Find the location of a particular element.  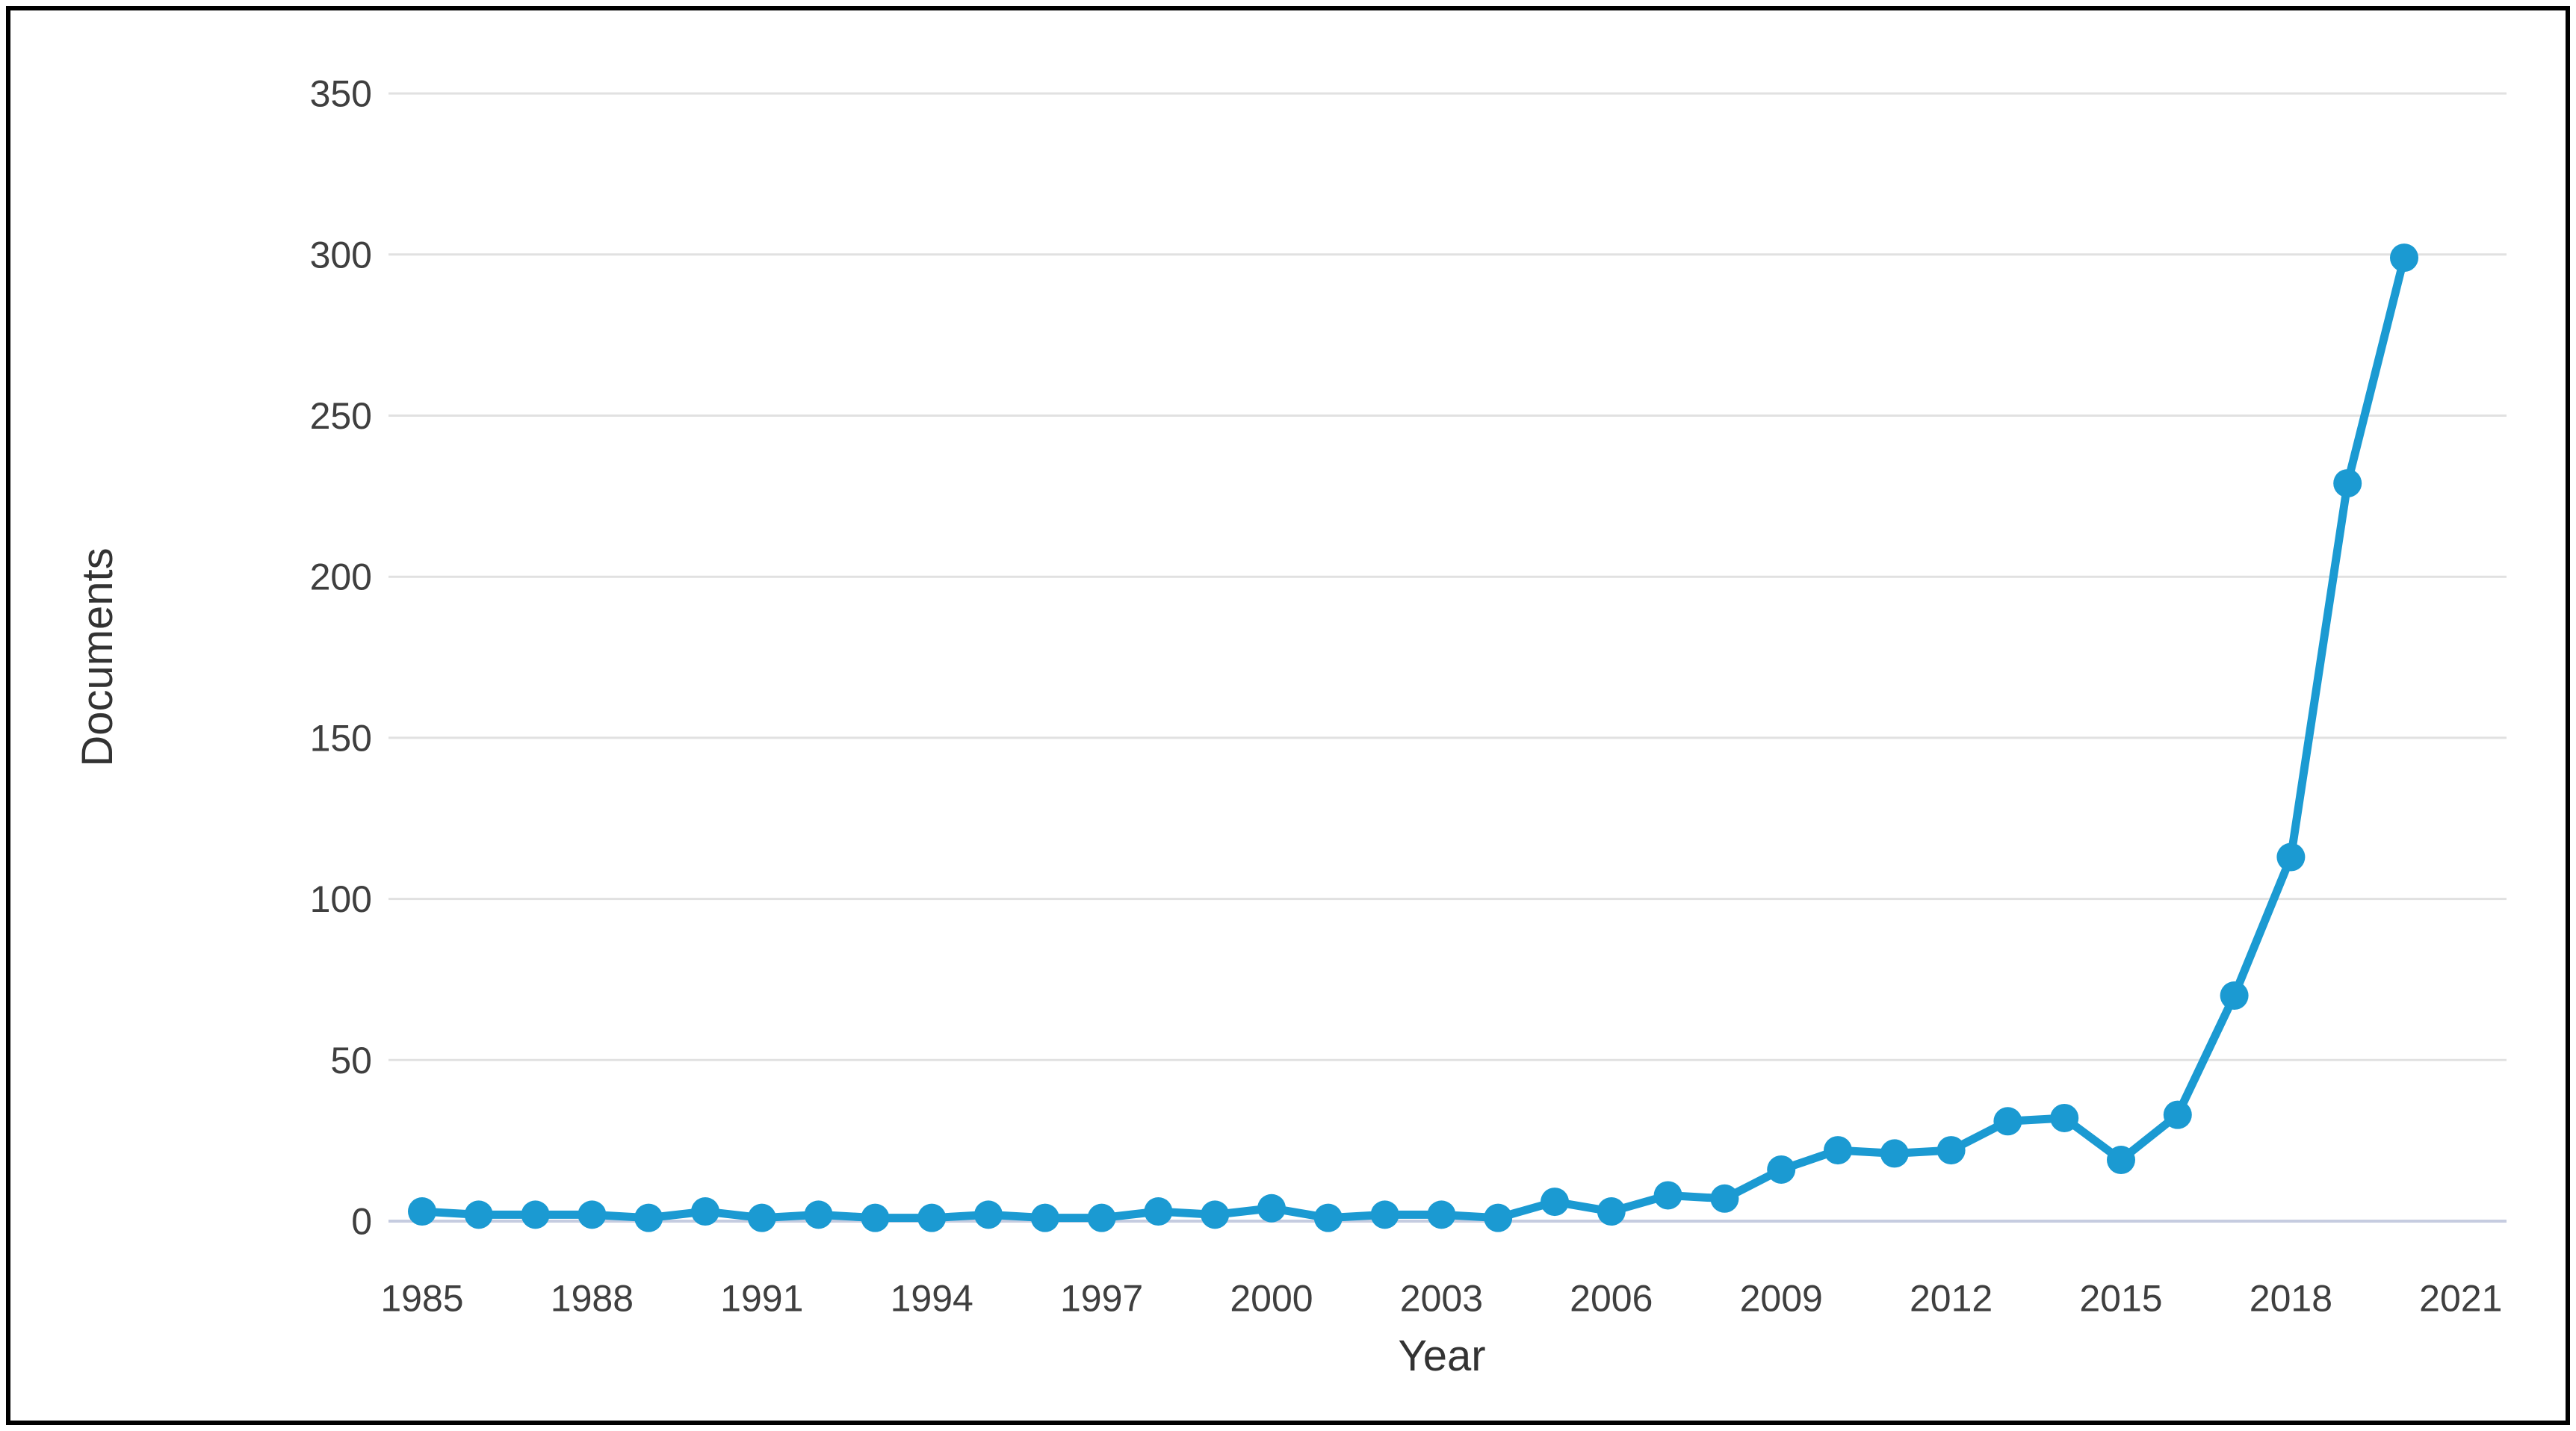

x-tick-label: 2012 is located at coordinates (1951, 1299).